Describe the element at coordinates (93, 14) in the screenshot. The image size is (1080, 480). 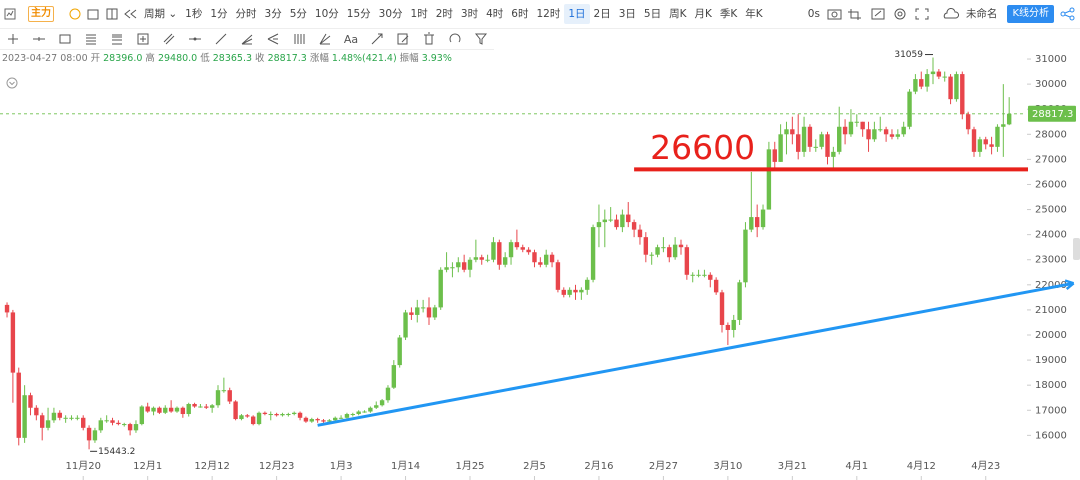
I see `print-icon` at that location.